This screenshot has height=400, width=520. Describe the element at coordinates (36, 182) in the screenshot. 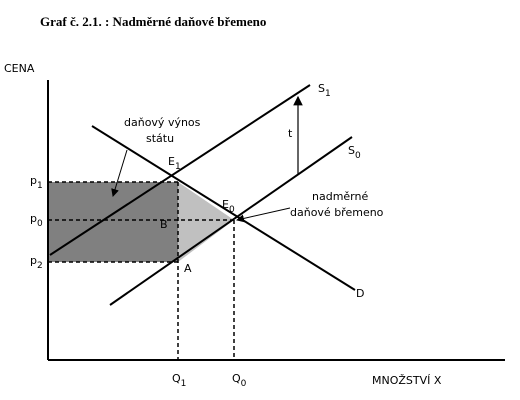

I see `price-label: p1` at that location.